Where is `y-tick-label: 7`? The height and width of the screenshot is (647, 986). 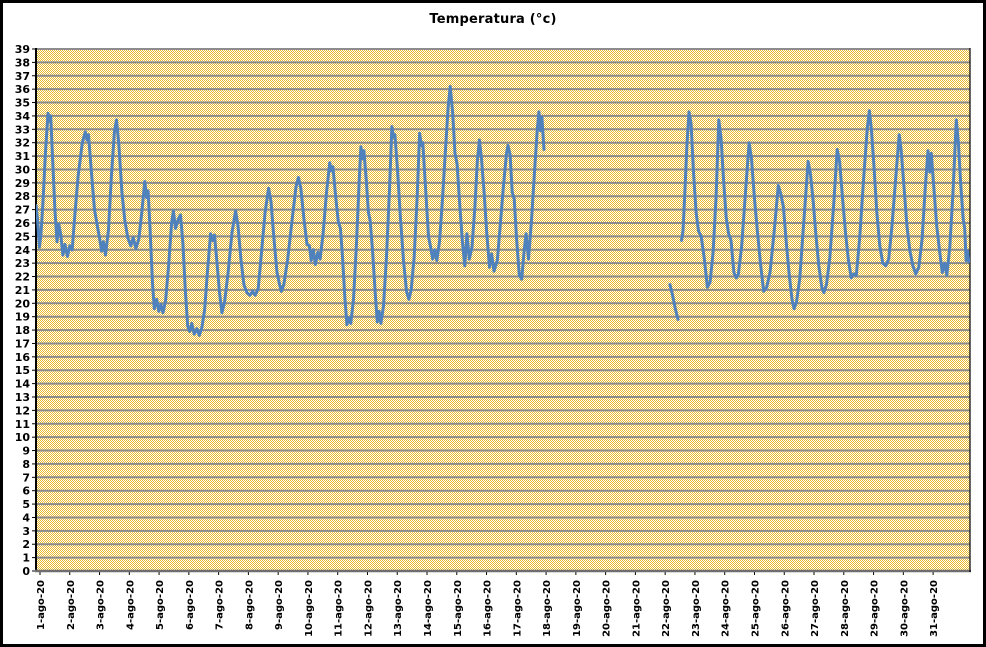 y-tick-label: 7 is located at coordinates (26, 477).